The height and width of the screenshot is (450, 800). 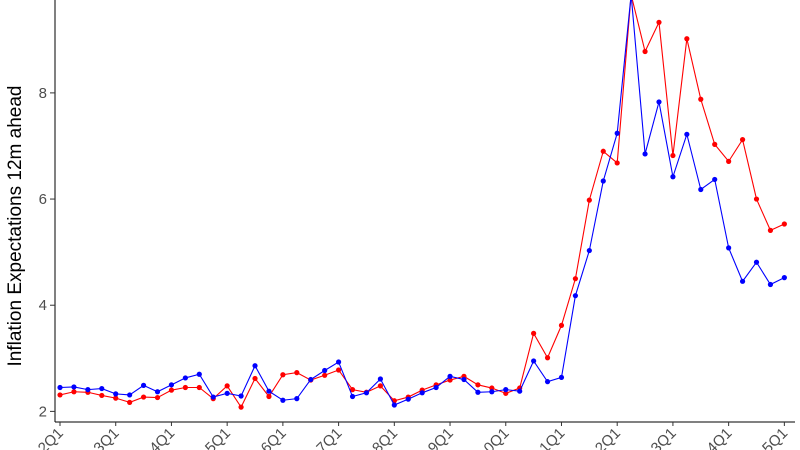 I want to click on x-tick-label: 1Q1, so click(x=552, y=437).